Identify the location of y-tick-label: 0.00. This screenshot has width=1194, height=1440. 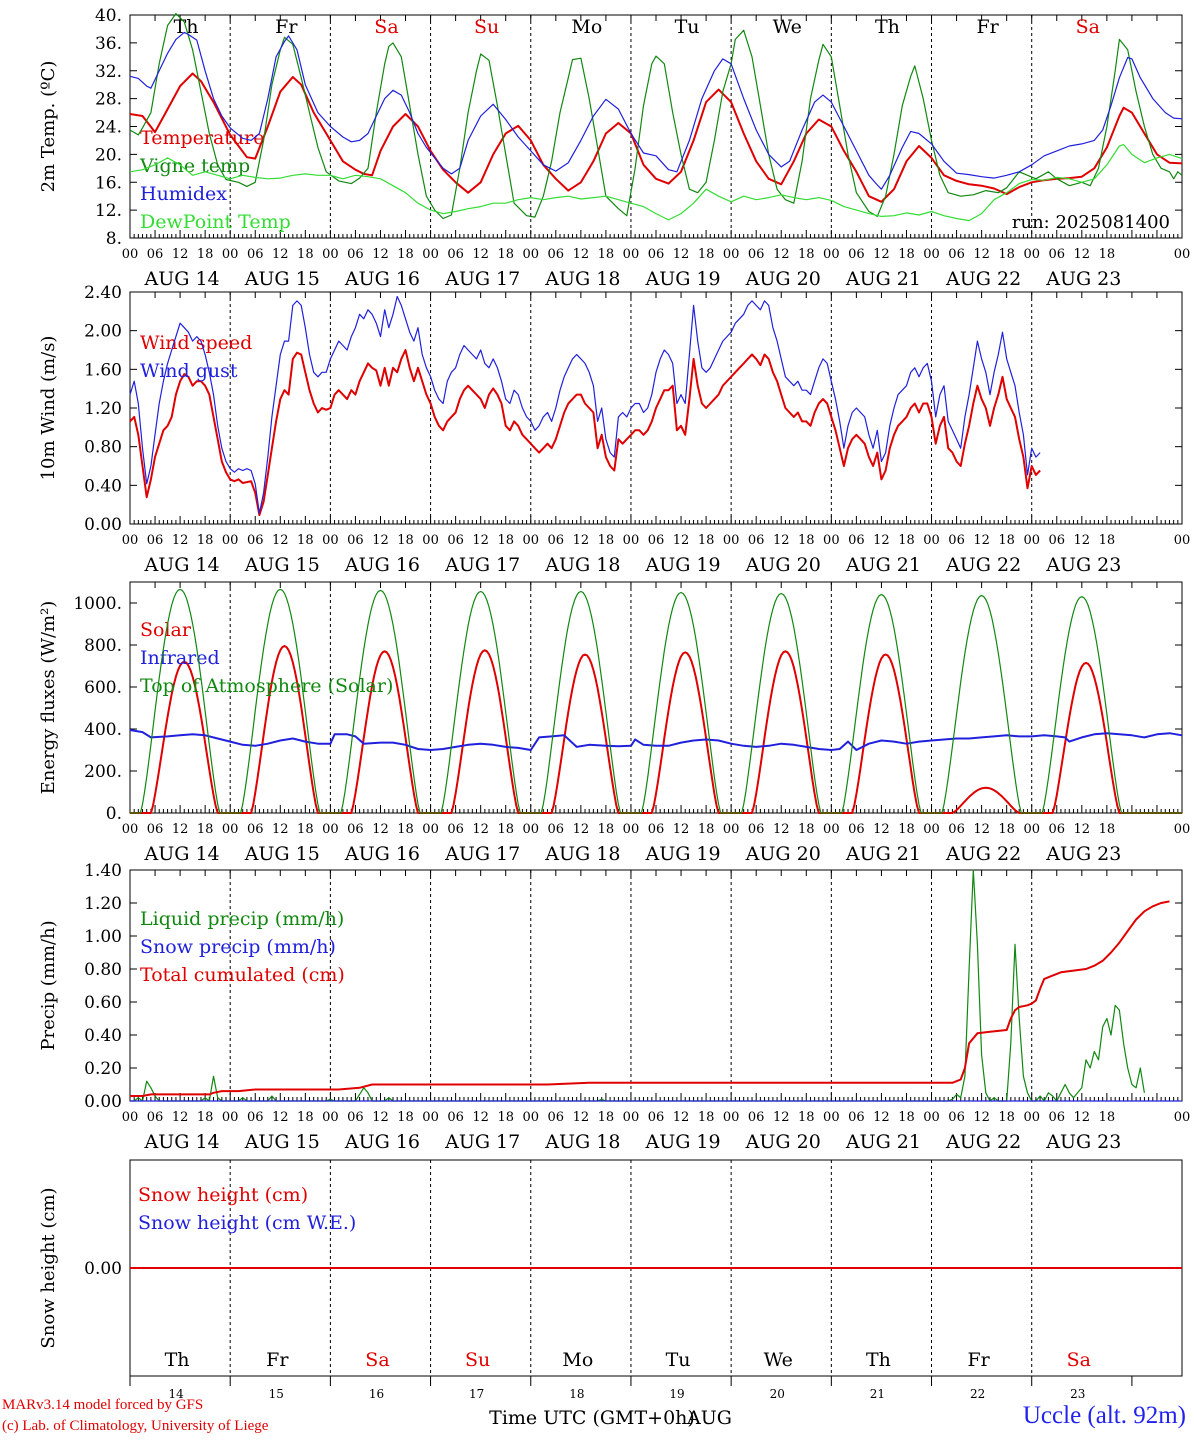
(103, 525).